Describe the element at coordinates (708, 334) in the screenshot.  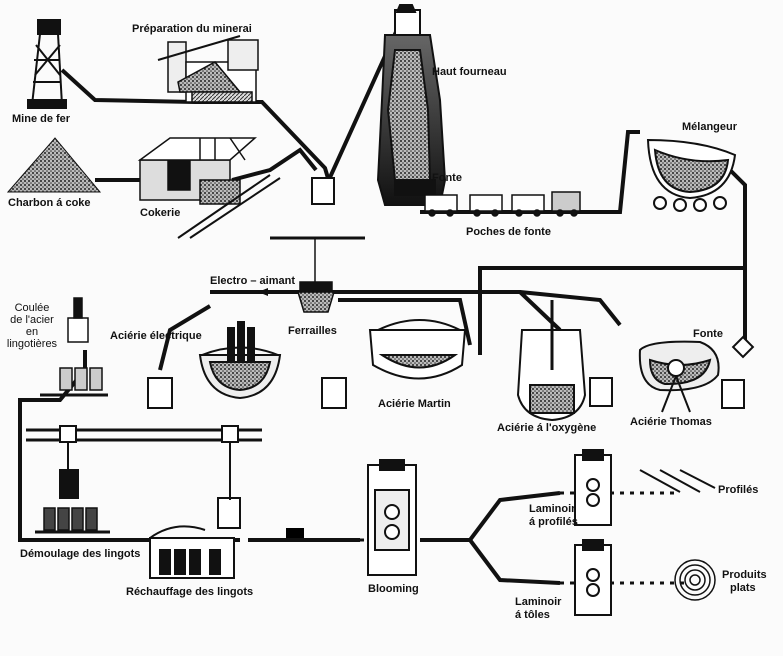
I see `label-fonte-right: Fonte` at that location.